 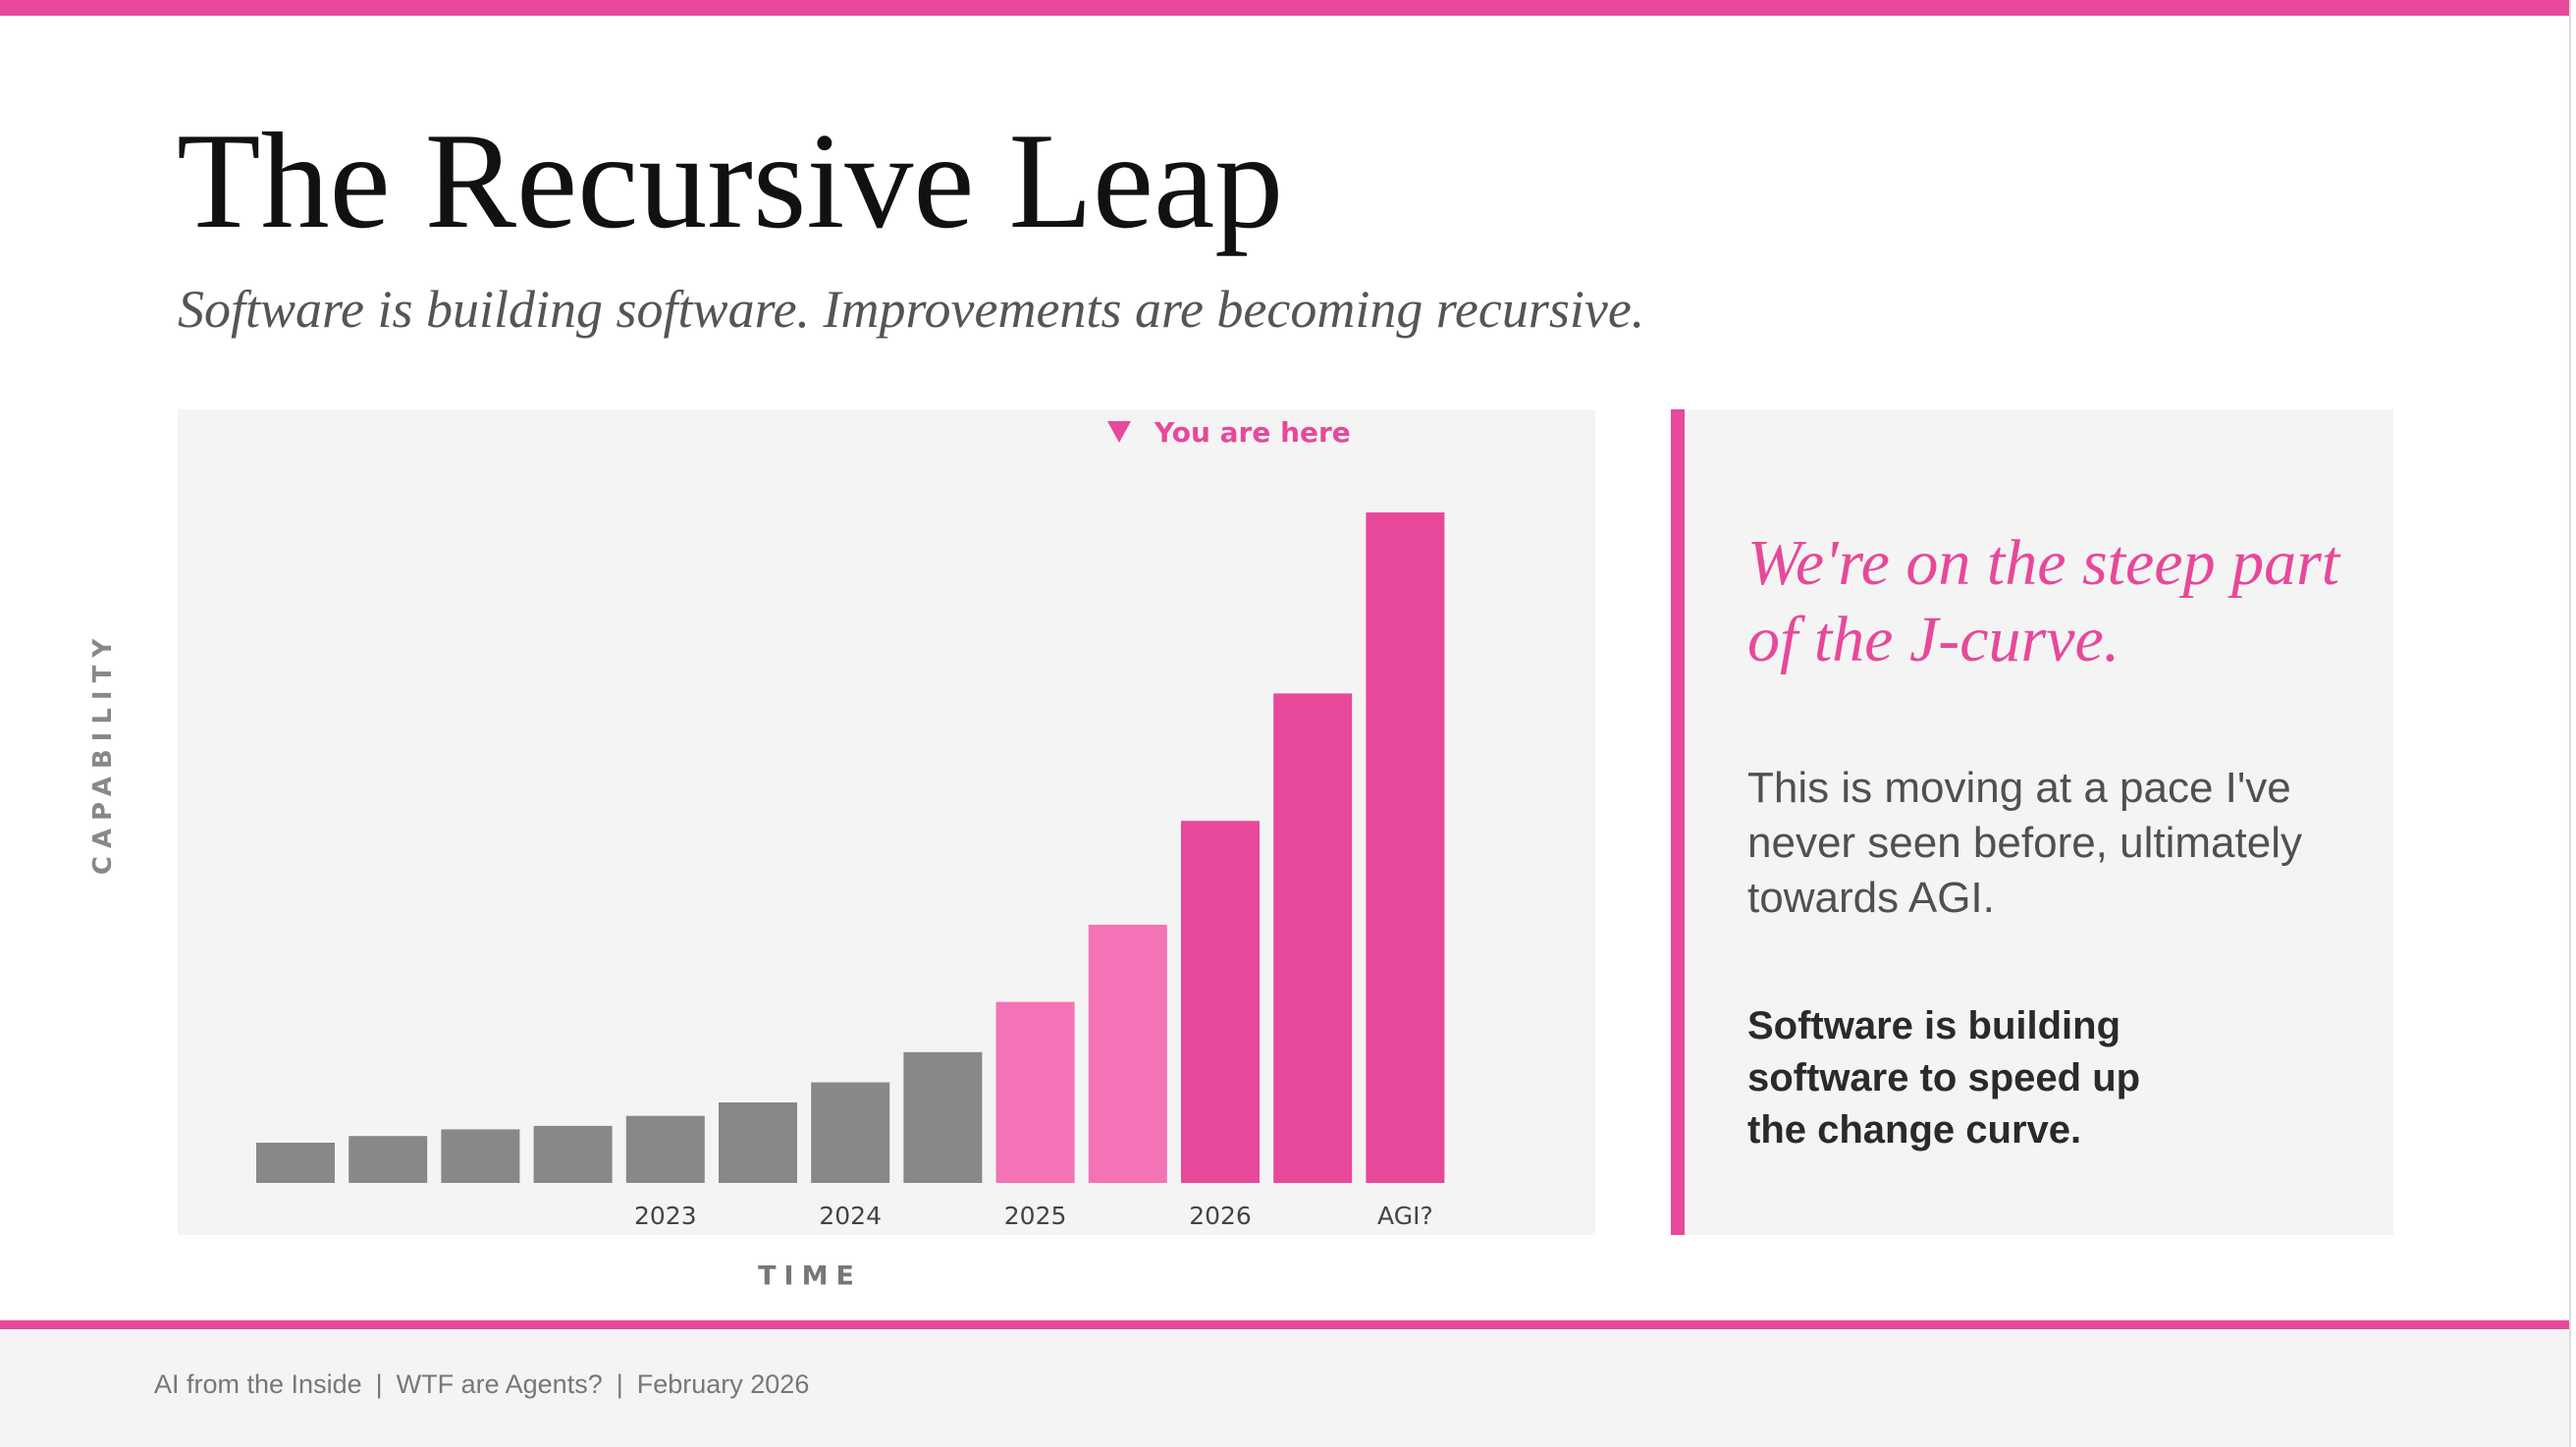 What do you see at coordinates (1284, 8) in the screenshot?
I see `top-accent-bar` at bounding box center [1284, 8].